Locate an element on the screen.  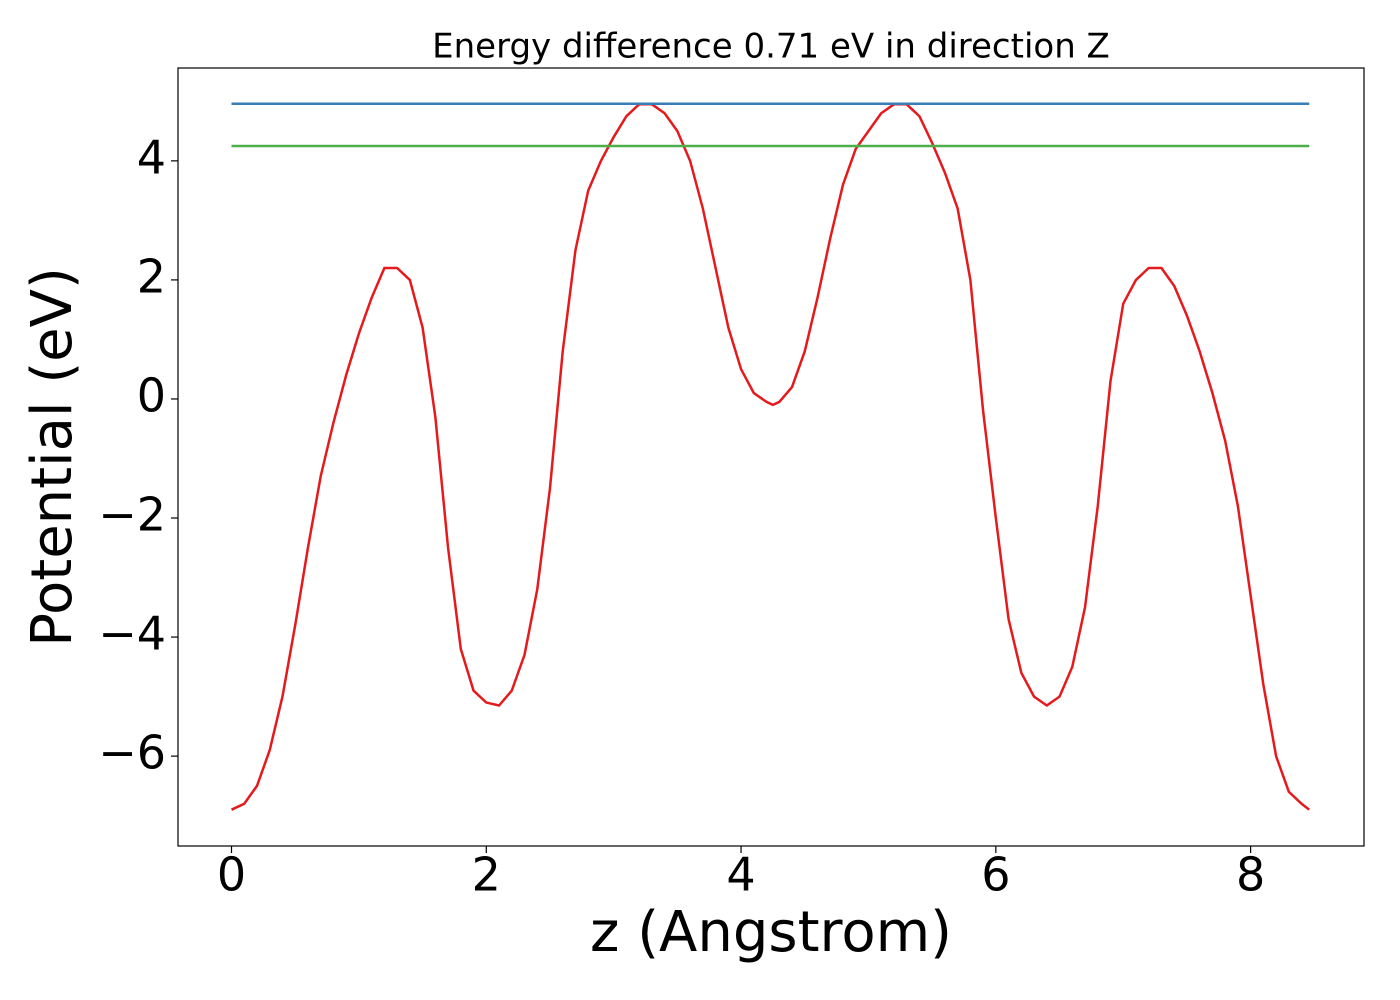
x-tick-label: 4 is located at coordinates (740, 875).